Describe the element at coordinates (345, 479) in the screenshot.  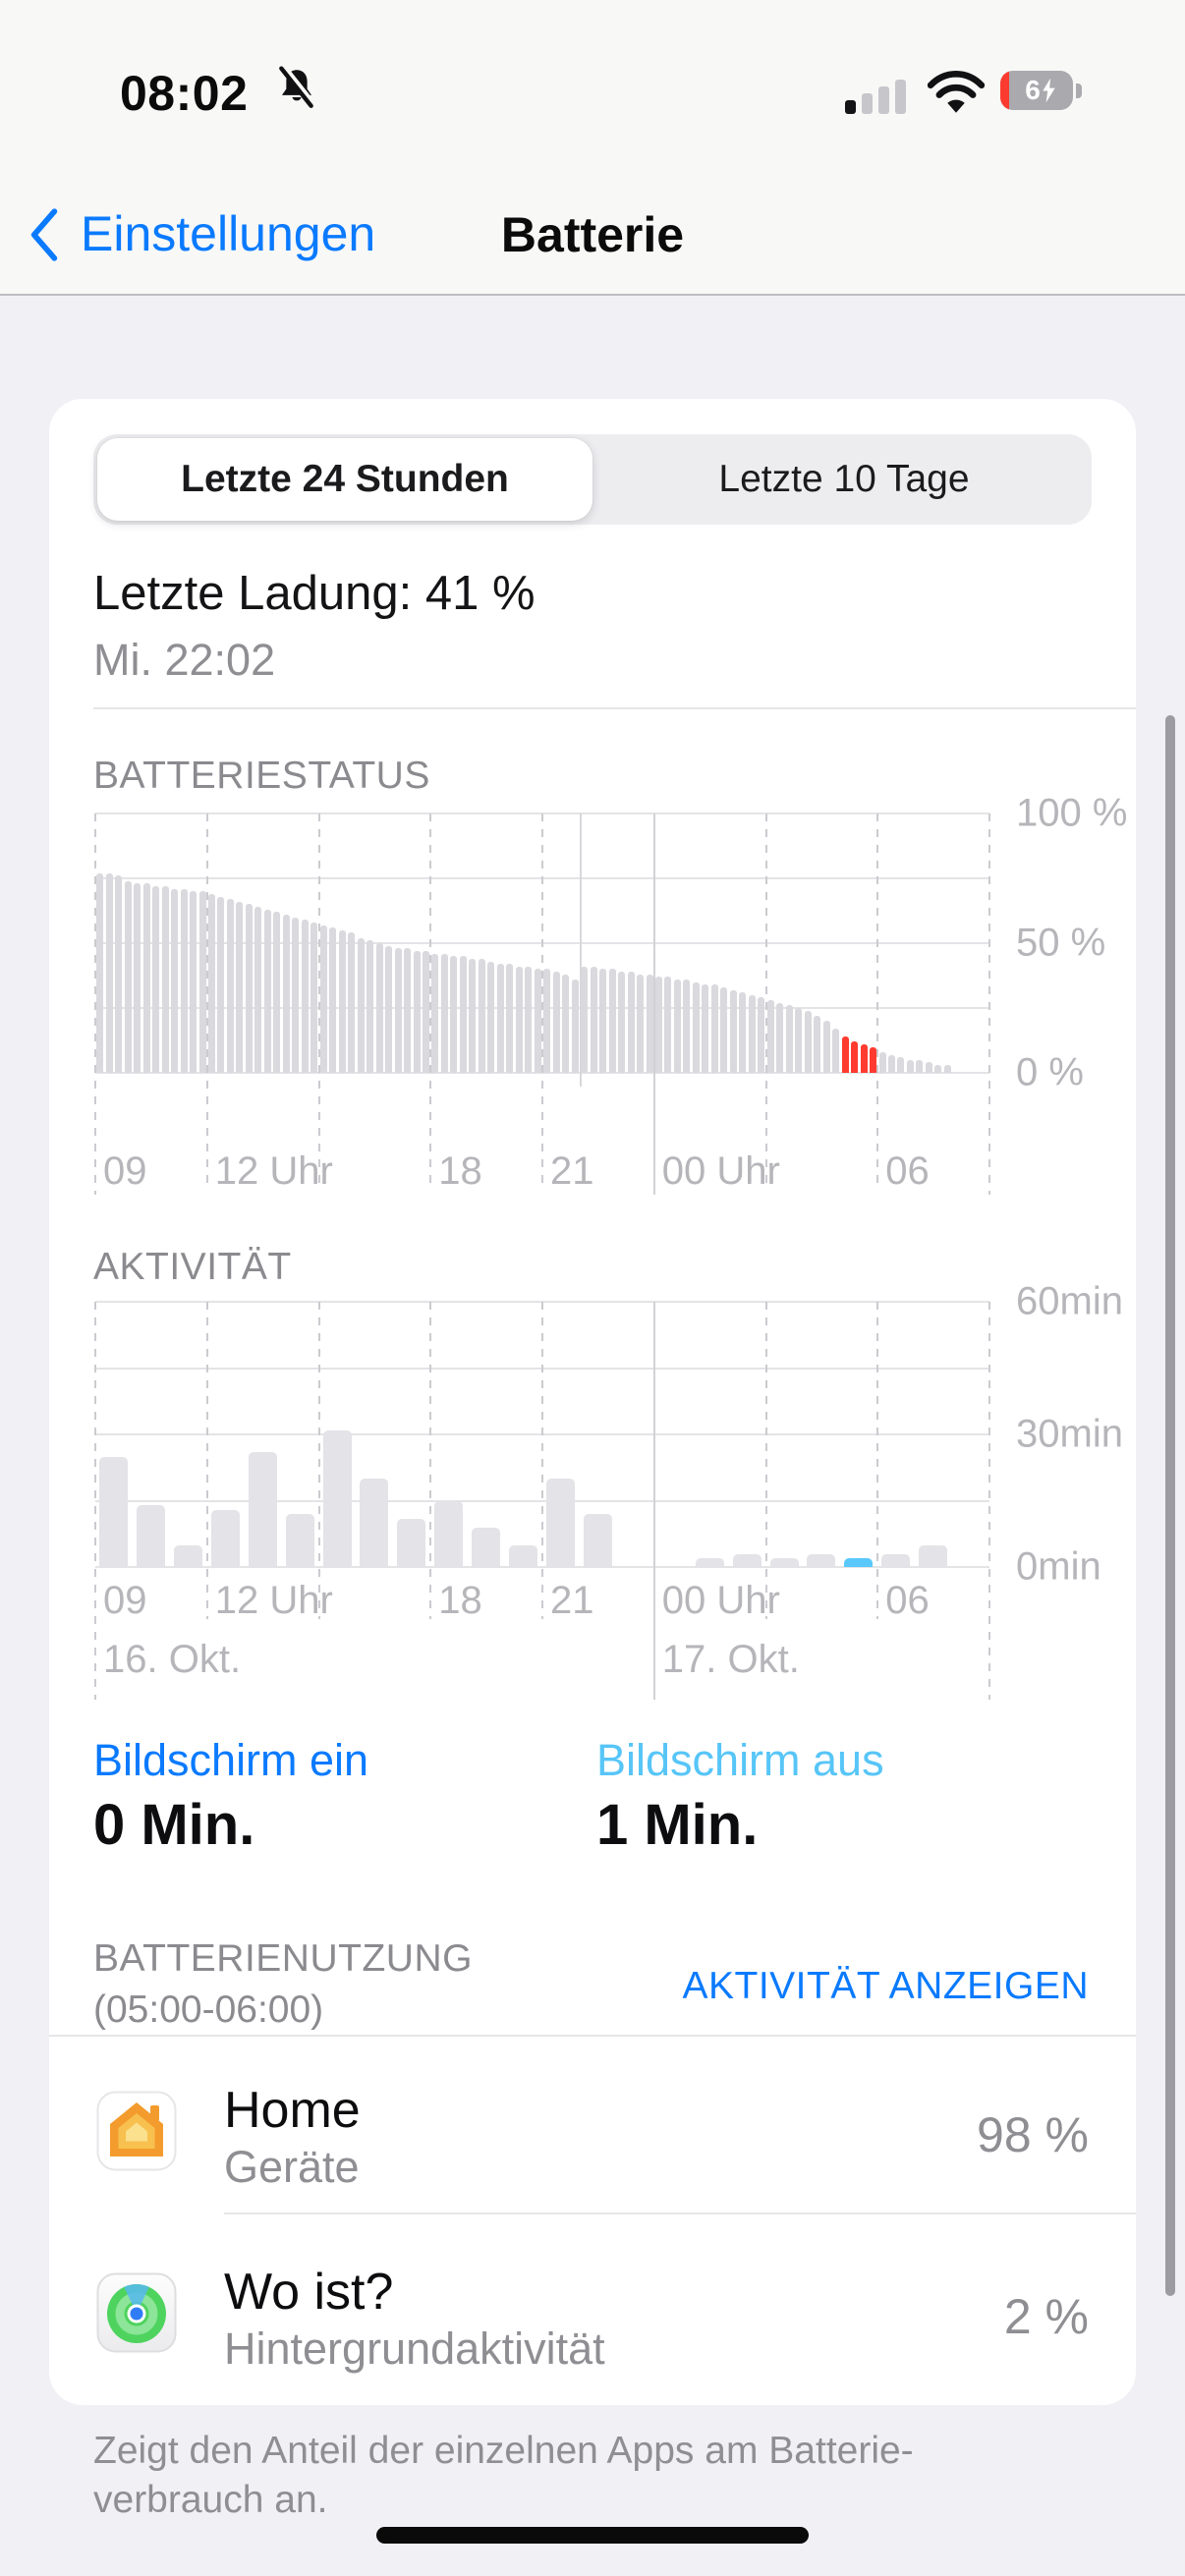
I see `segment-last-24-hours: Letzte 24 Stunden` at that location.